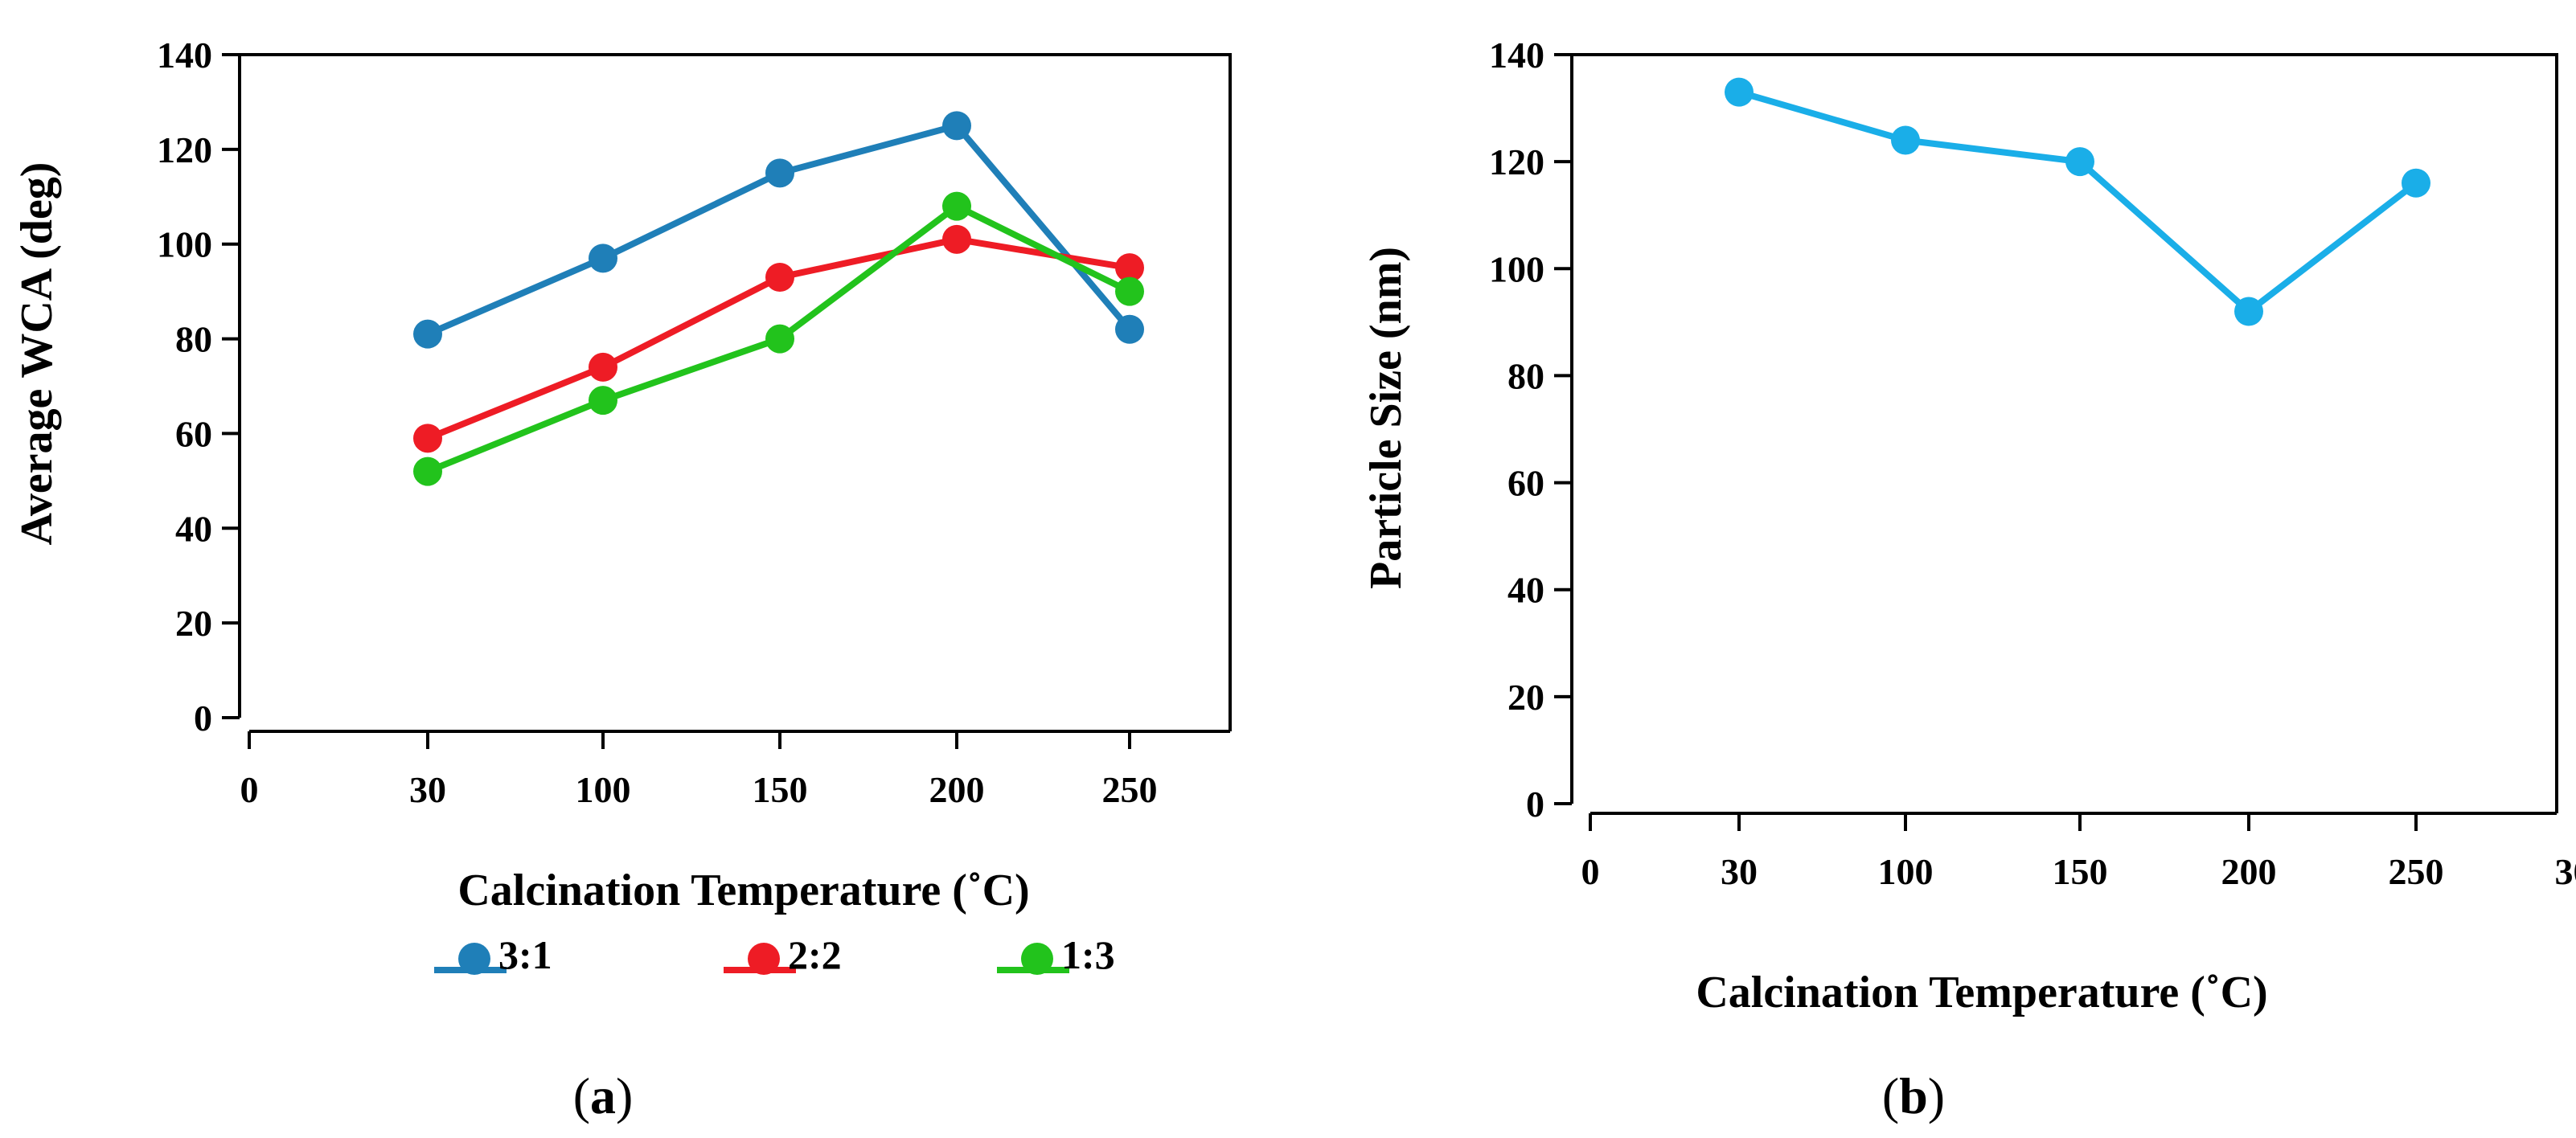  I want to click on legend-label-1-3: 1:3, so click(1088, 954).